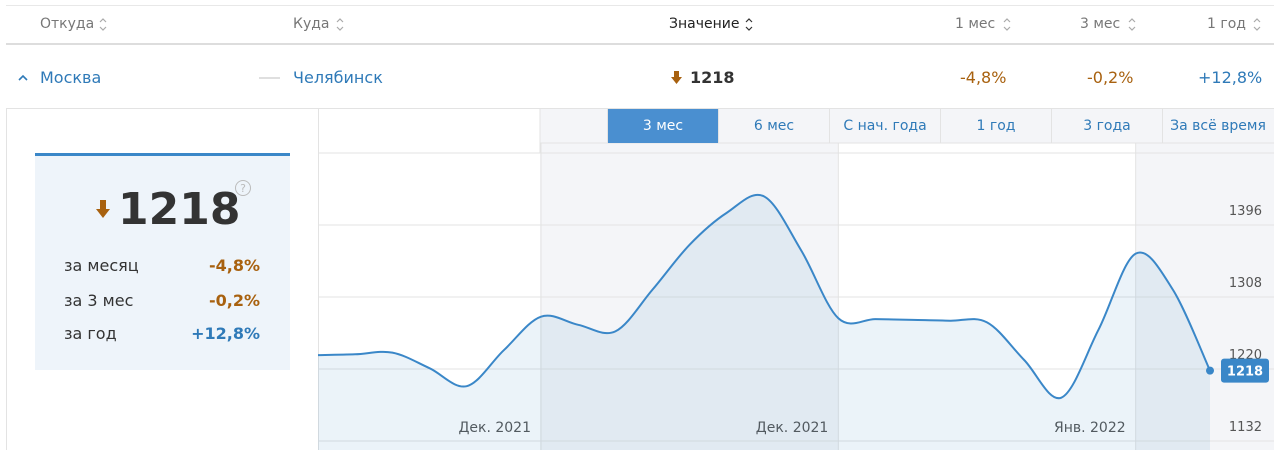  What do you see at coordinates (67, 24) in the screenshot?
I see `header: Откуда` at bounding box center [67, 24].